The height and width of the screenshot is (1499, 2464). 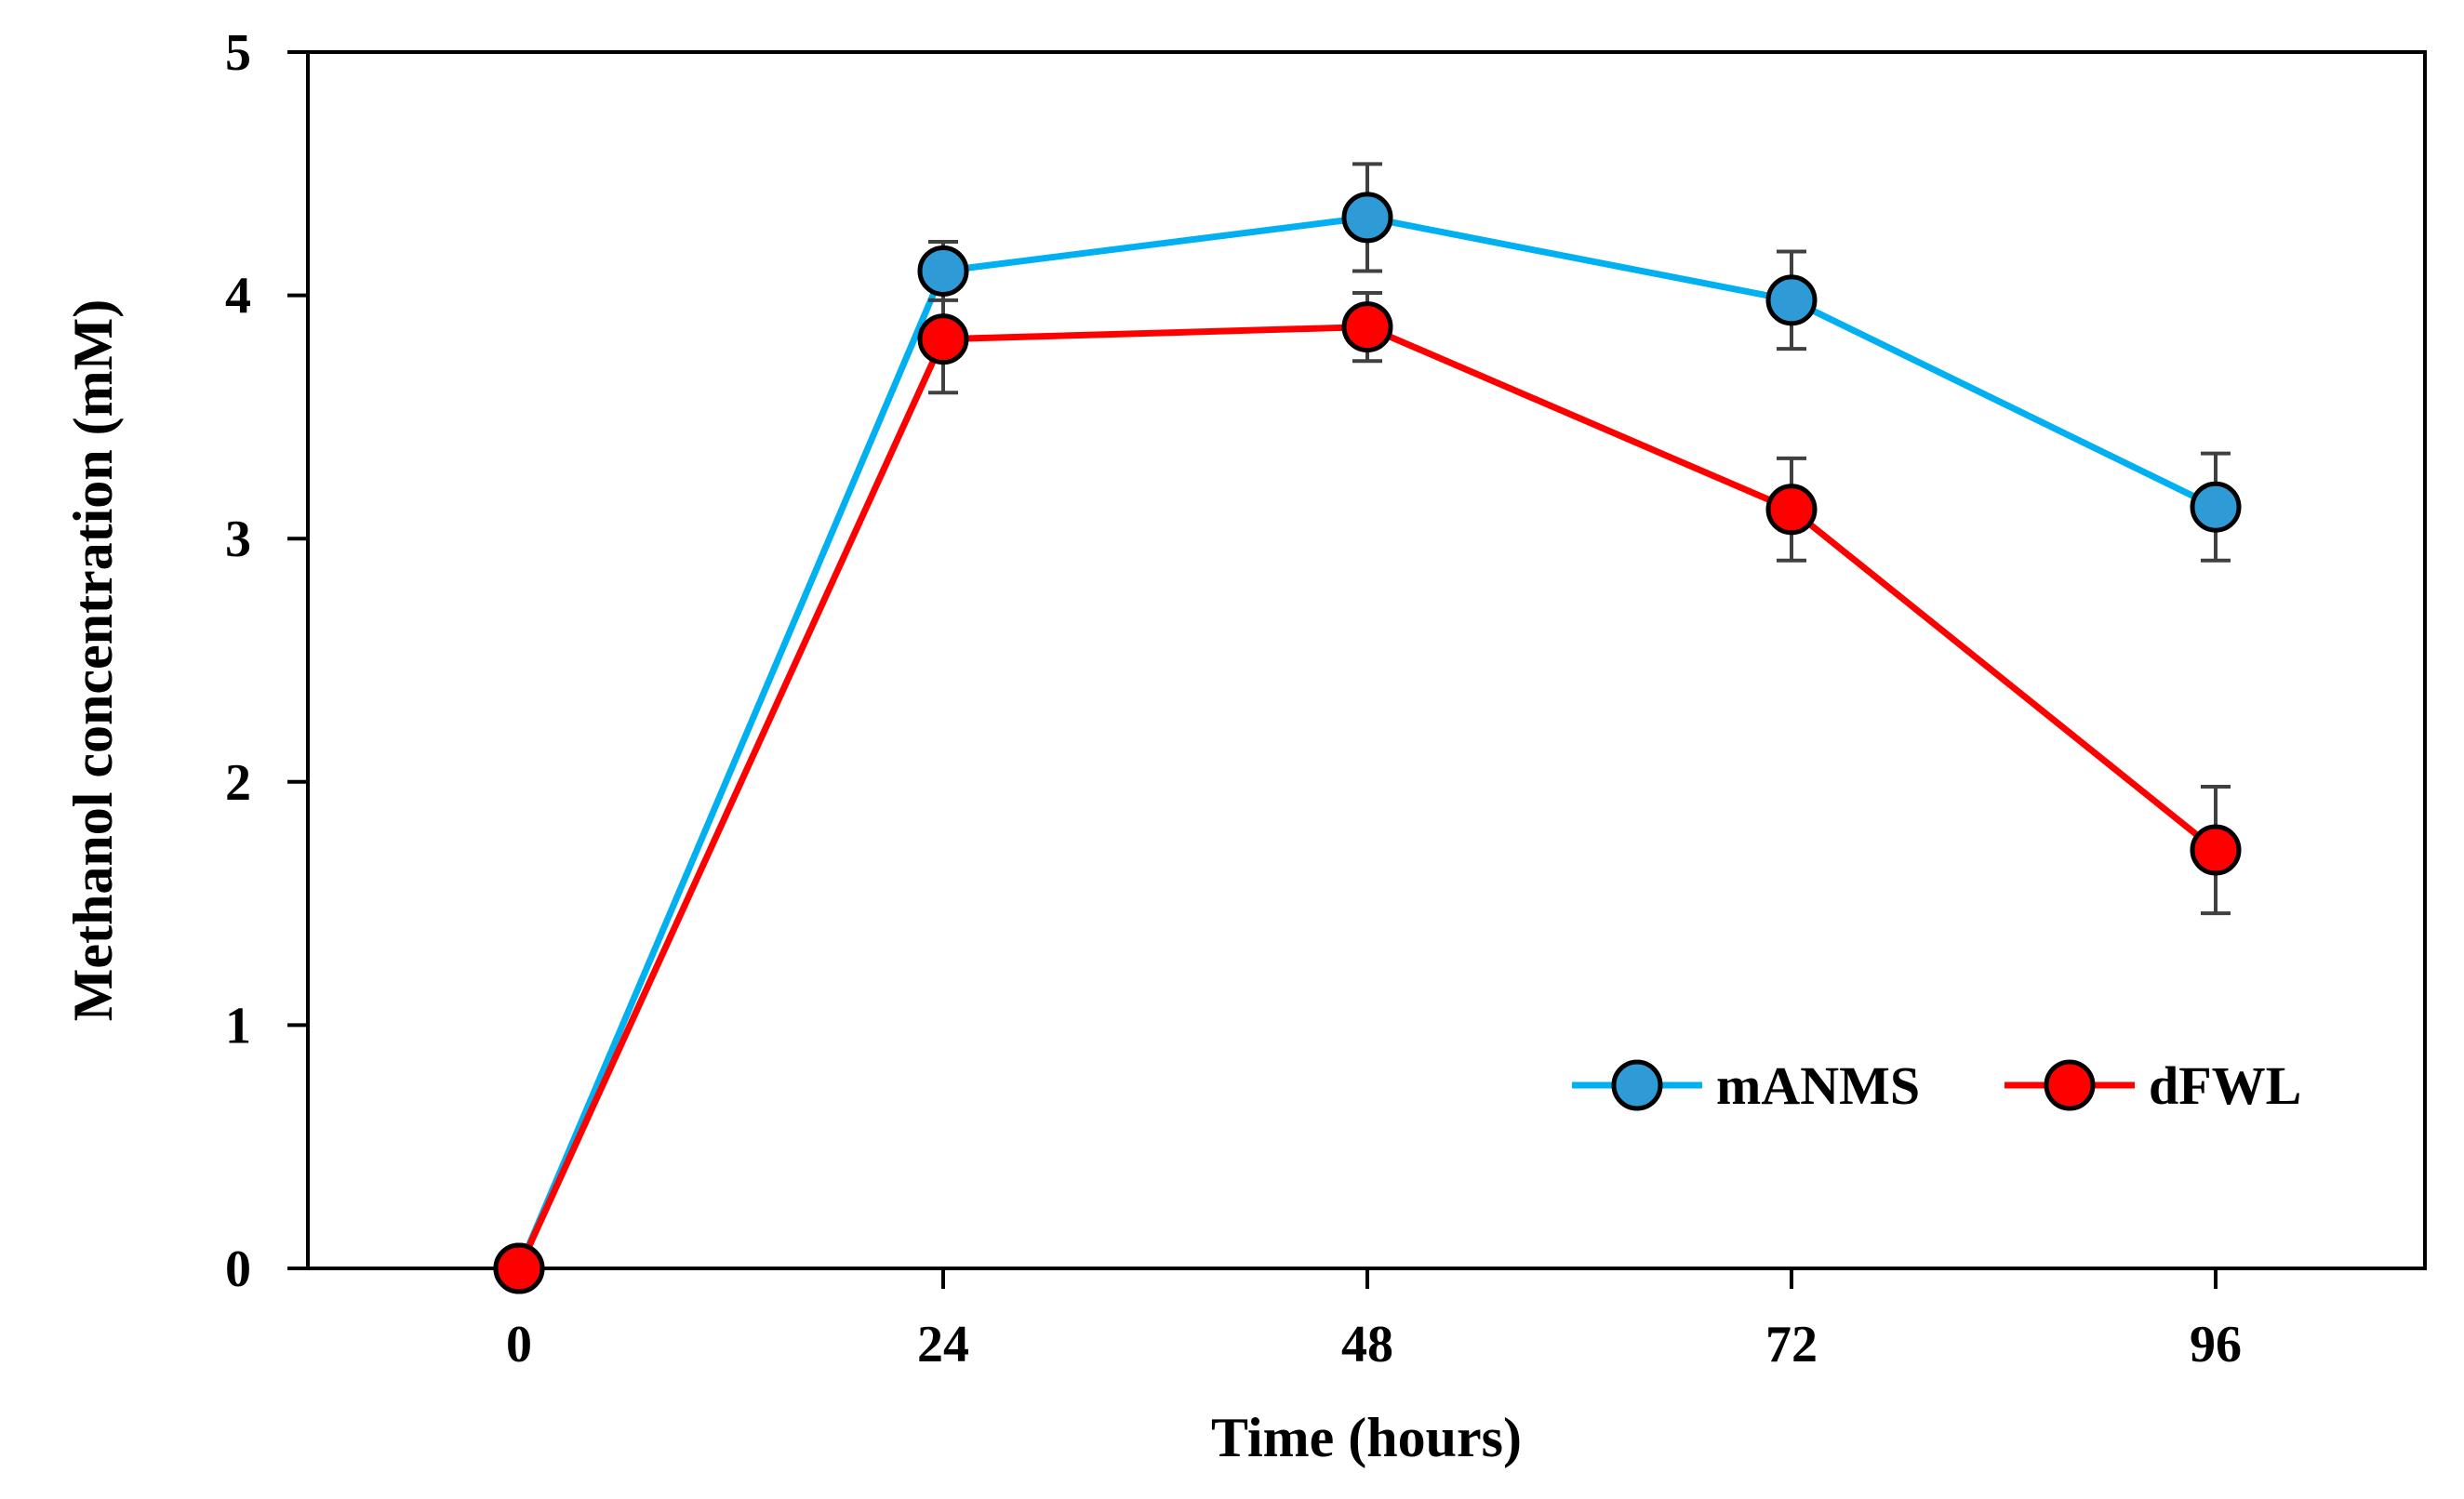 I want to click on legend-label: dFWL, so click(x=2225, y=1085).